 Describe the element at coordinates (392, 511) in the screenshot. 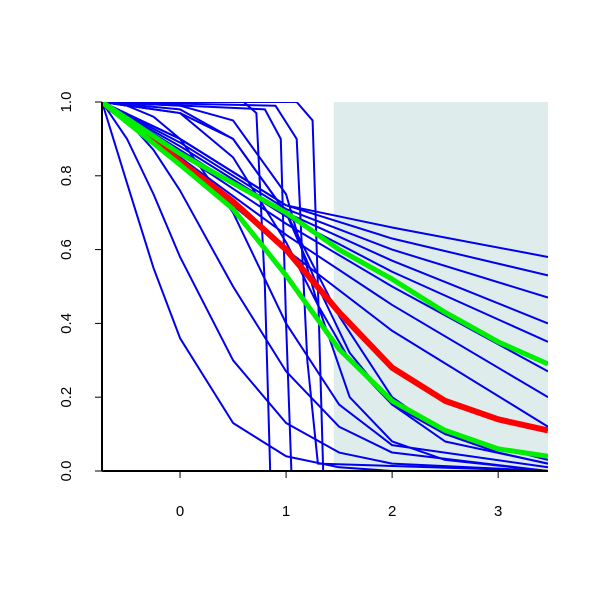

I see `x-tick-label: 2` at that location.